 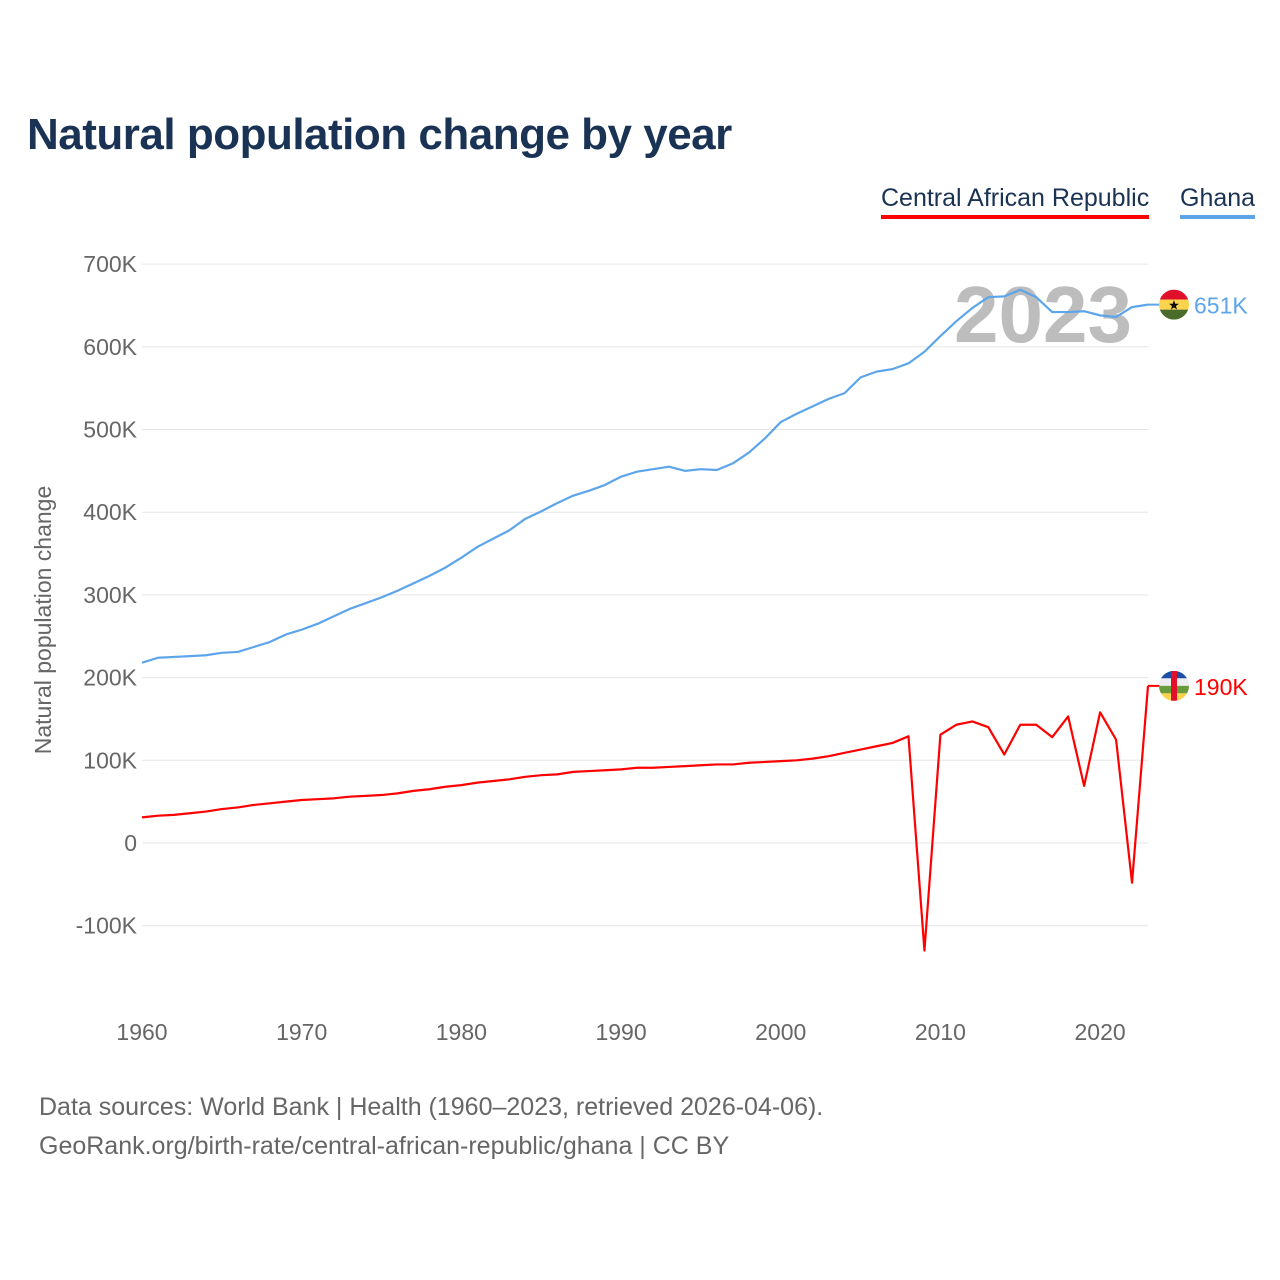 What do you see at coordinates (110, 512) in the screenshot?
I see `y-tick-label: 400K` at bounding box center [110, 512].